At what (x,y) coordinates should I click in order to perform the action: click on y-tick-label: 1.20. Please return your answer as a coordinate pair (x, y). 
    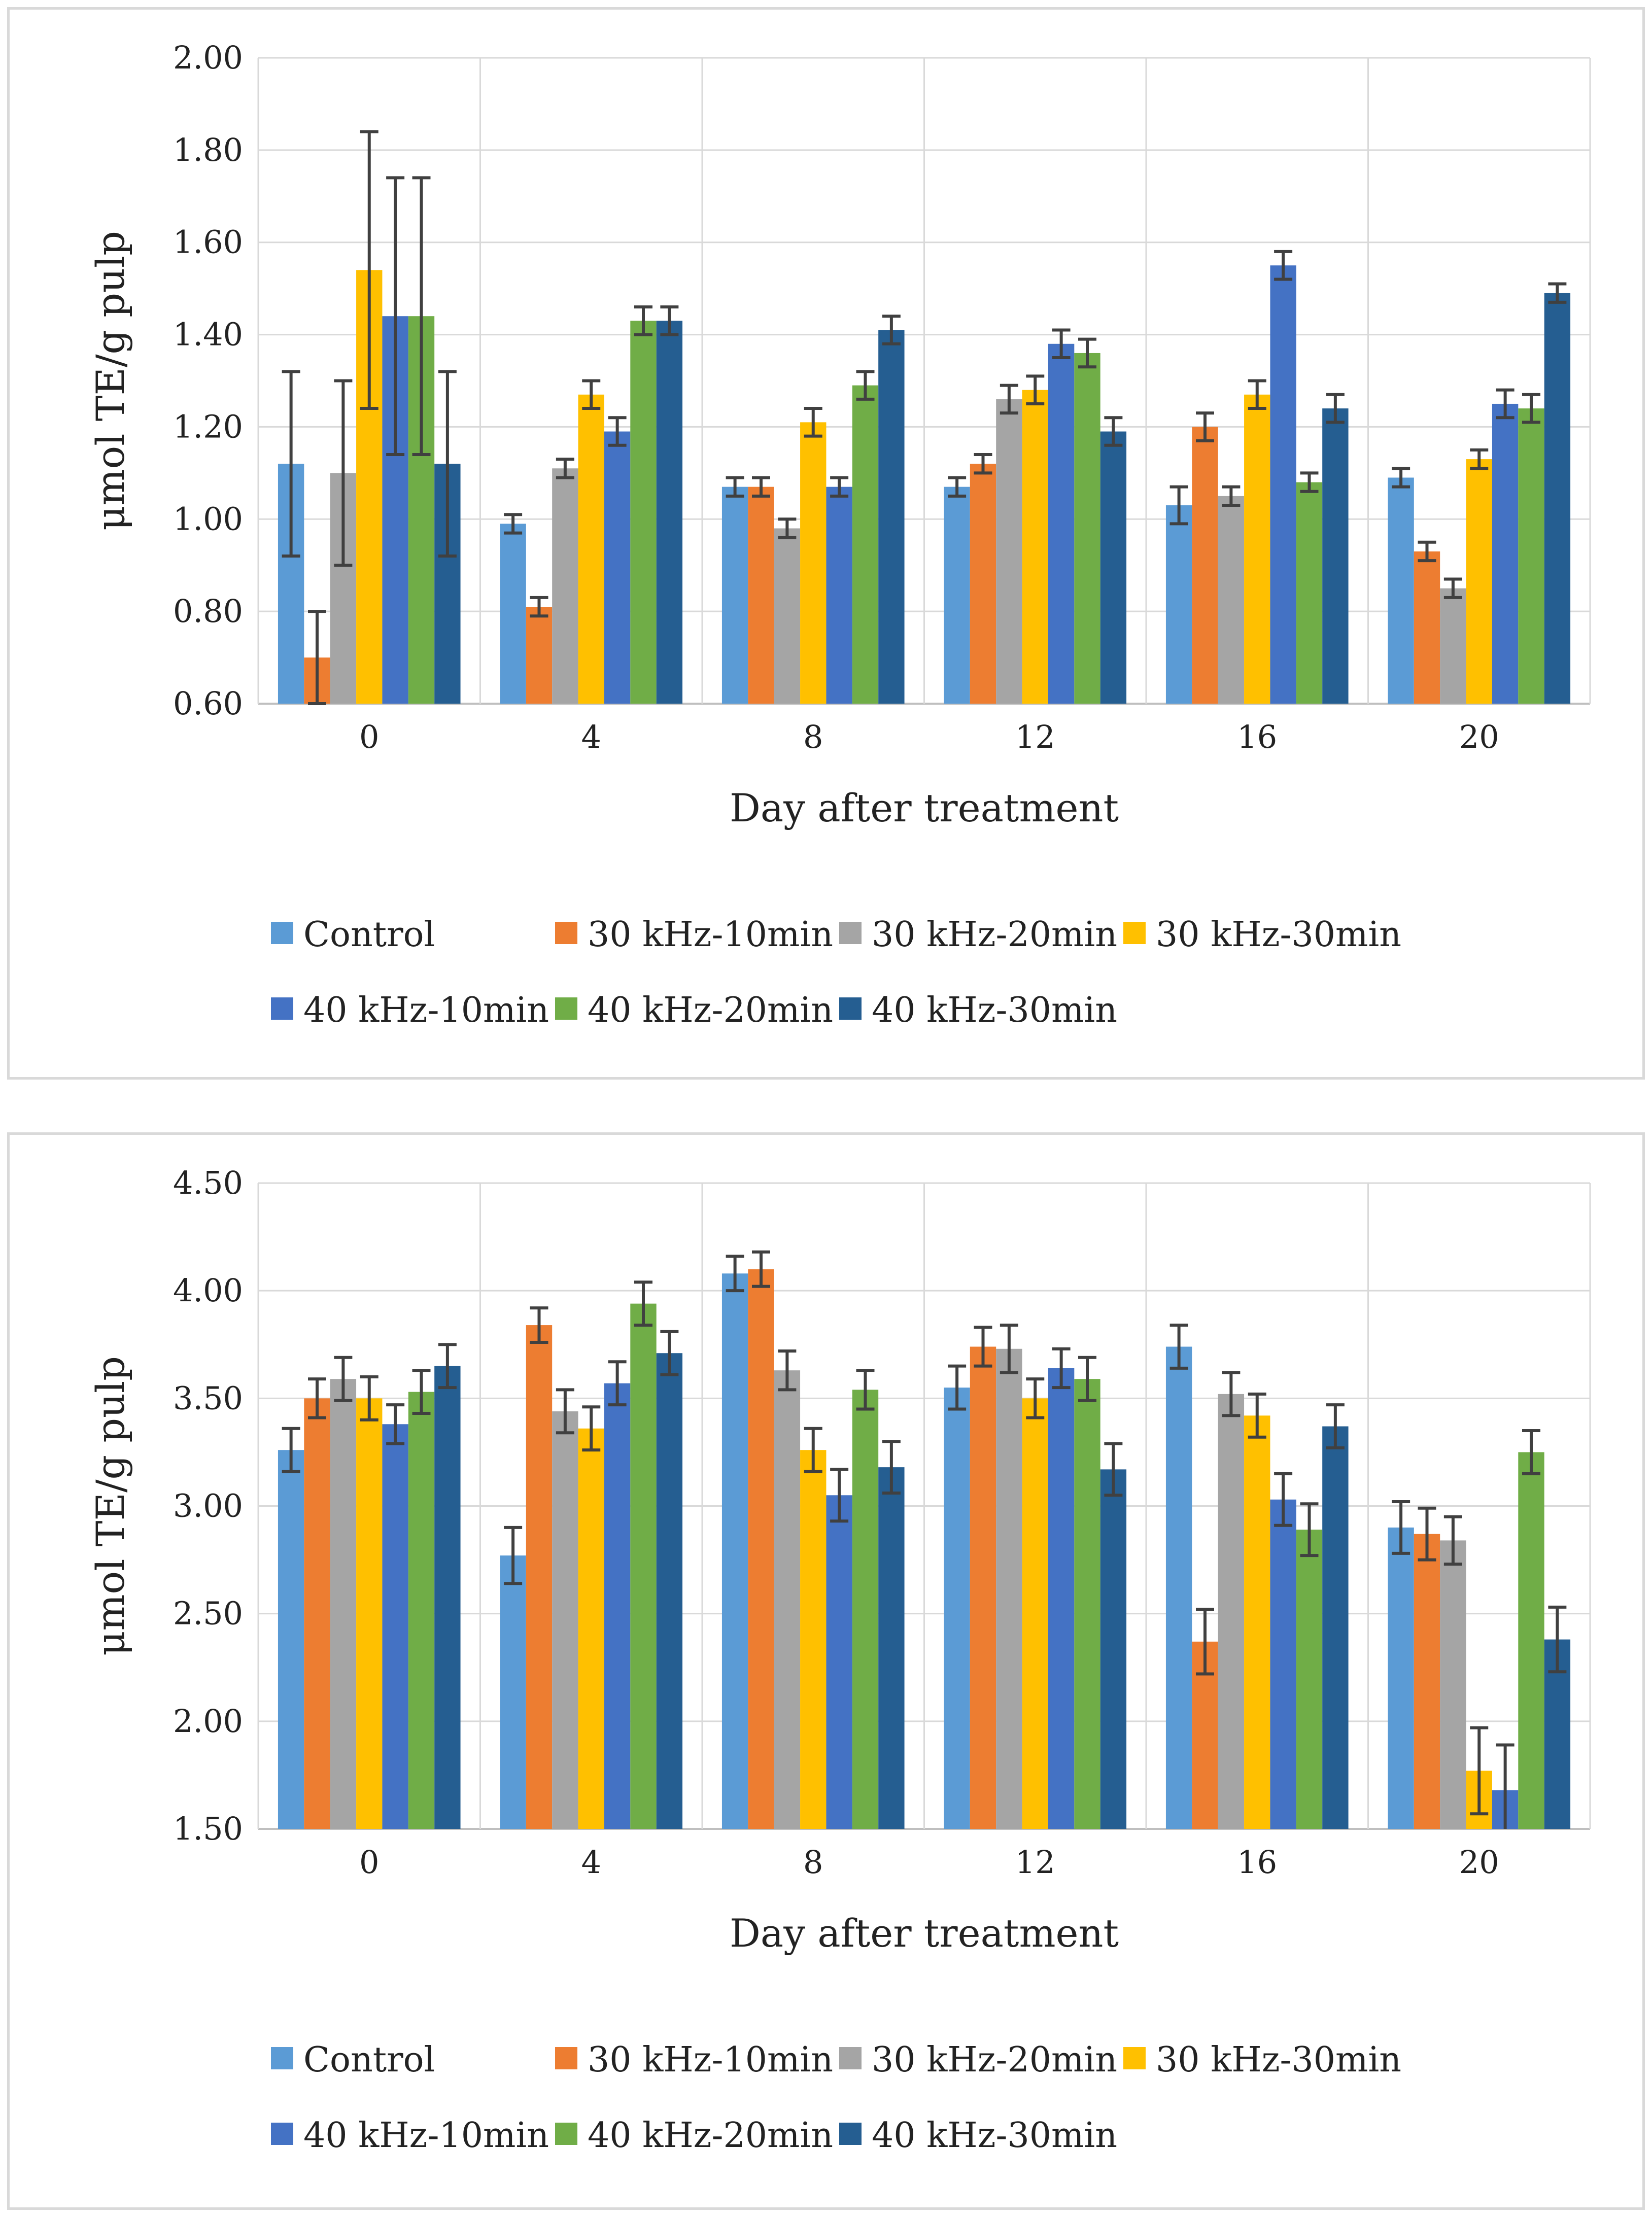
    Looking at the image, I should click on (208, 426).